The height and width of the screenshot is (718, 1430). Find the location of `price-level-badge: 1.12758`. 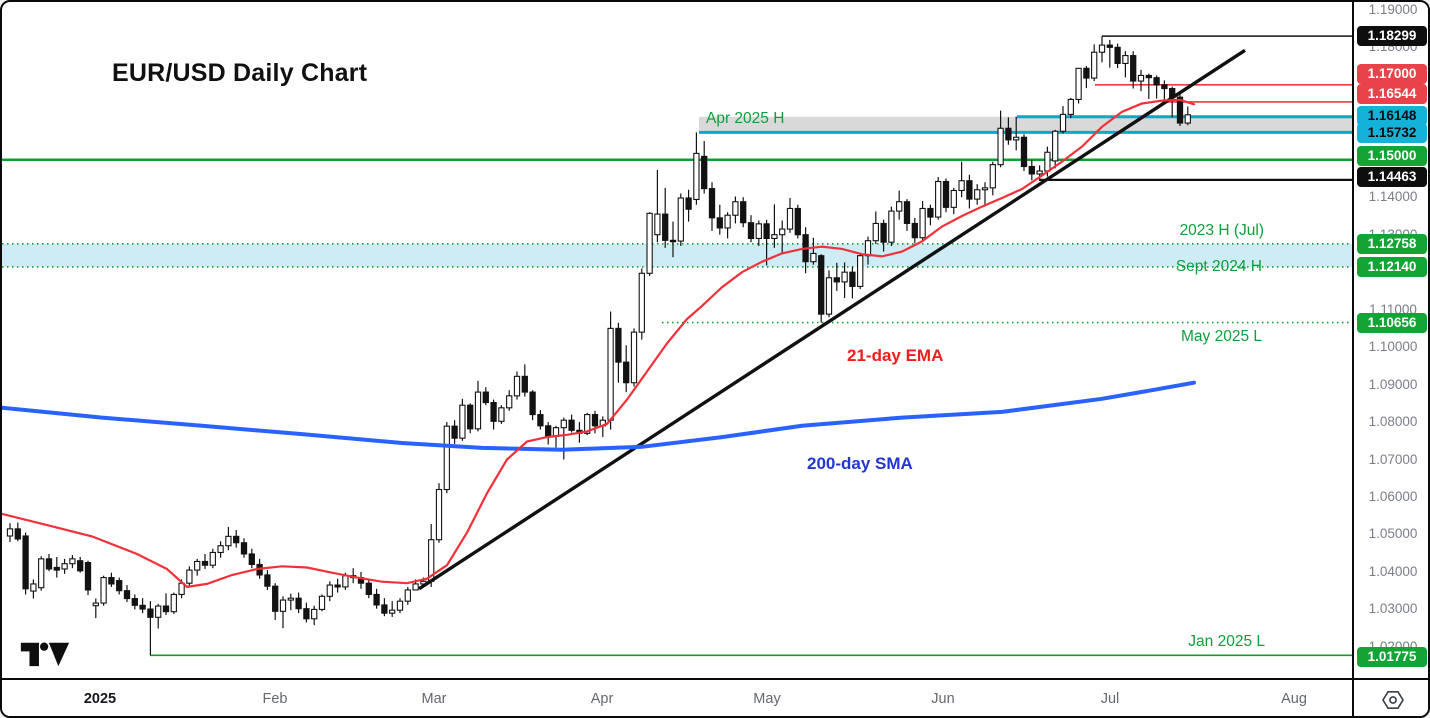

price-level-badge: 1.12758 is located at coordinates (1392, 244).